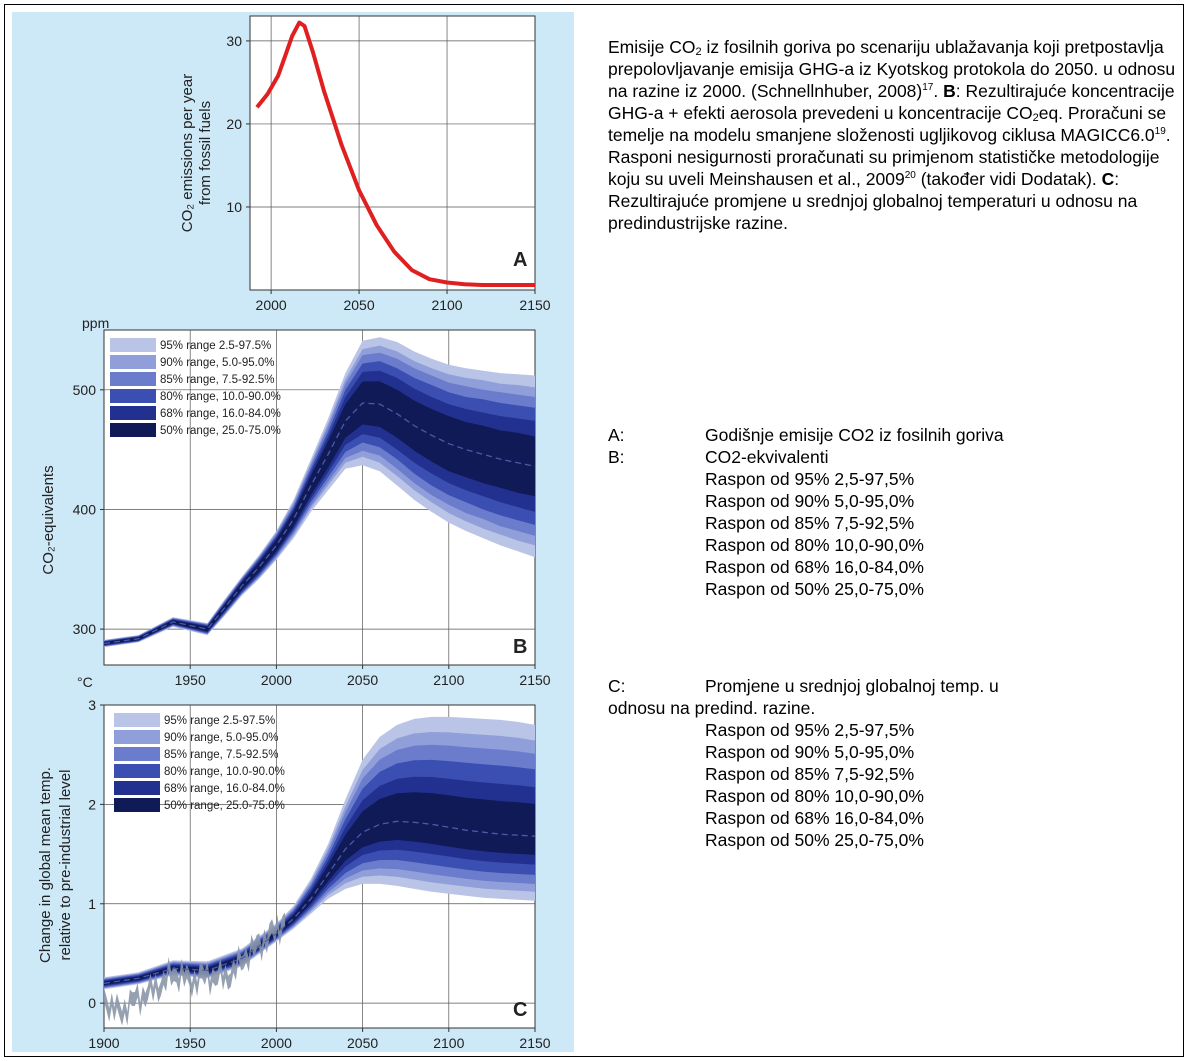 This screenshot has width=1188, height=1061. I want to click on panel-label-a: A, so click(520, 260).